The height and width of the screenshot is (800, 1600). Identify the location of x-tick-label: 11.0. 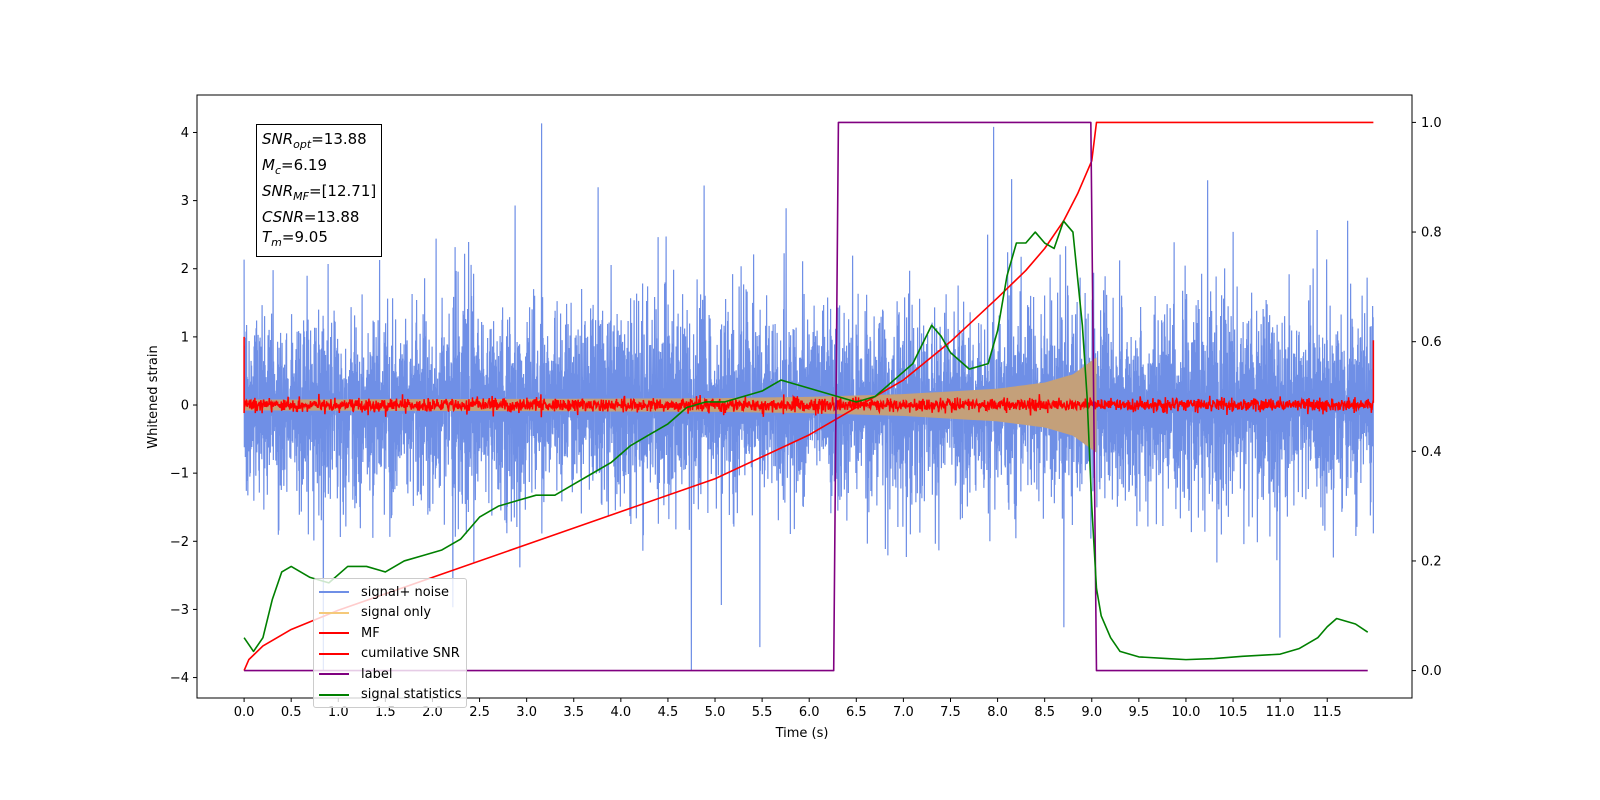
(1280, 712).